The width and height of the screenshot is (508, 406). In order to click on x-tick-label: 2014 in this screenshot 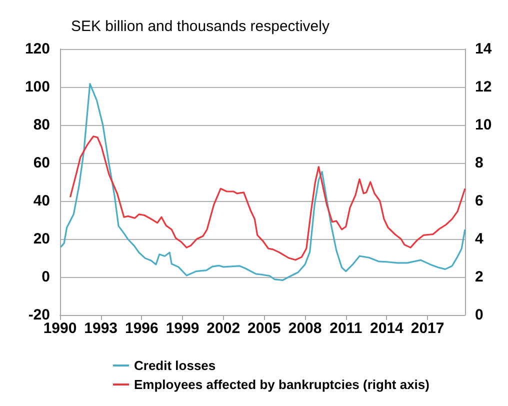, I will do `click(387, 328)`.